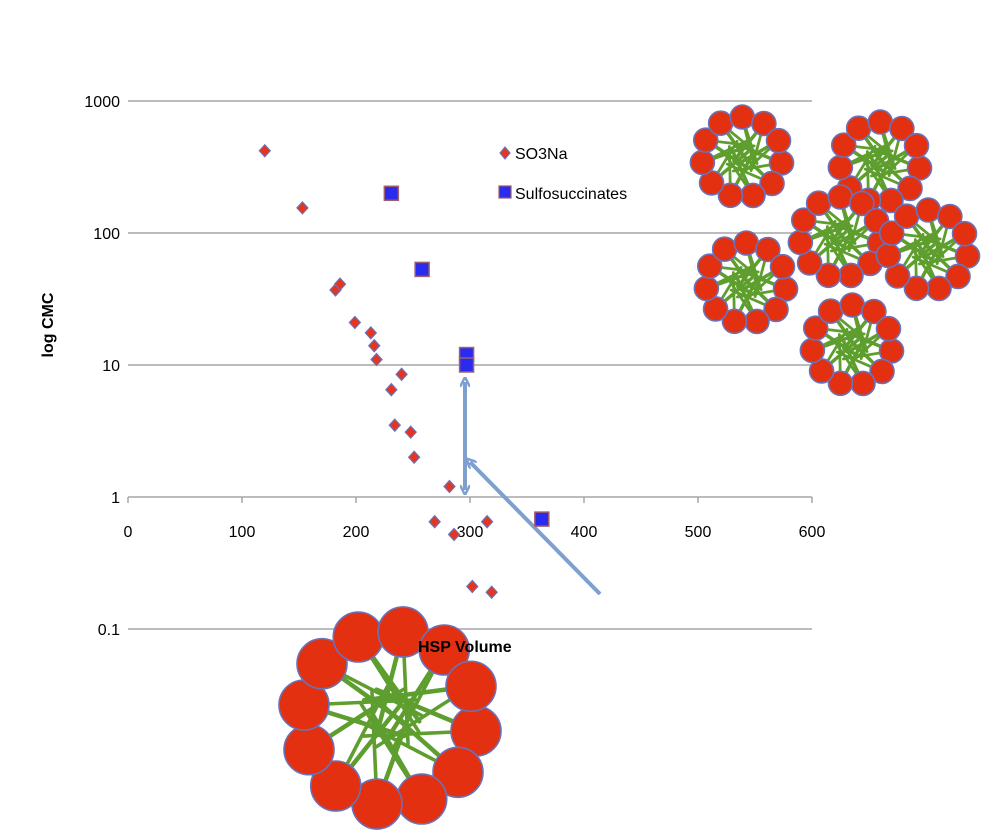 The height and width of the screenshot is (836, 994). I want to click on y-axis-title: log CMC, so click(48, 324).